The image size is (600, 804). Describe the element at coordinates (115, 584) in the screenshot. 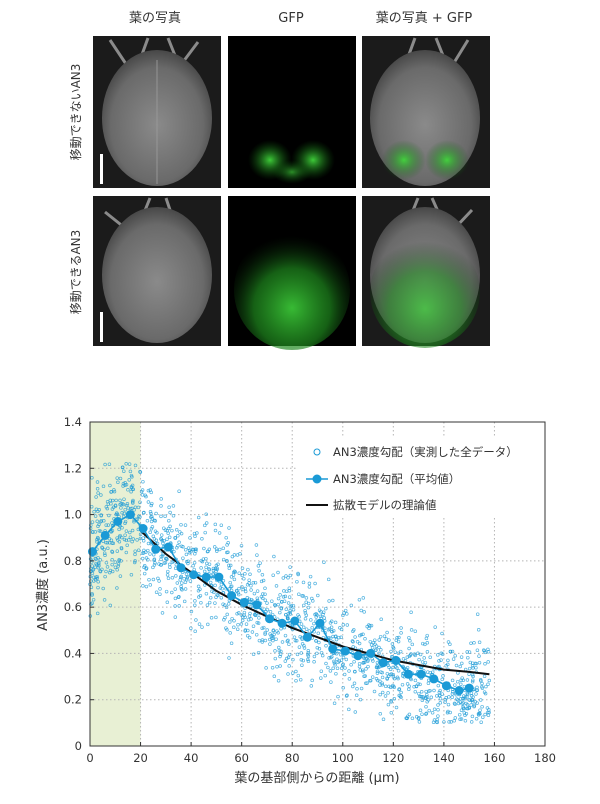

I see `shaded-region` at that location.